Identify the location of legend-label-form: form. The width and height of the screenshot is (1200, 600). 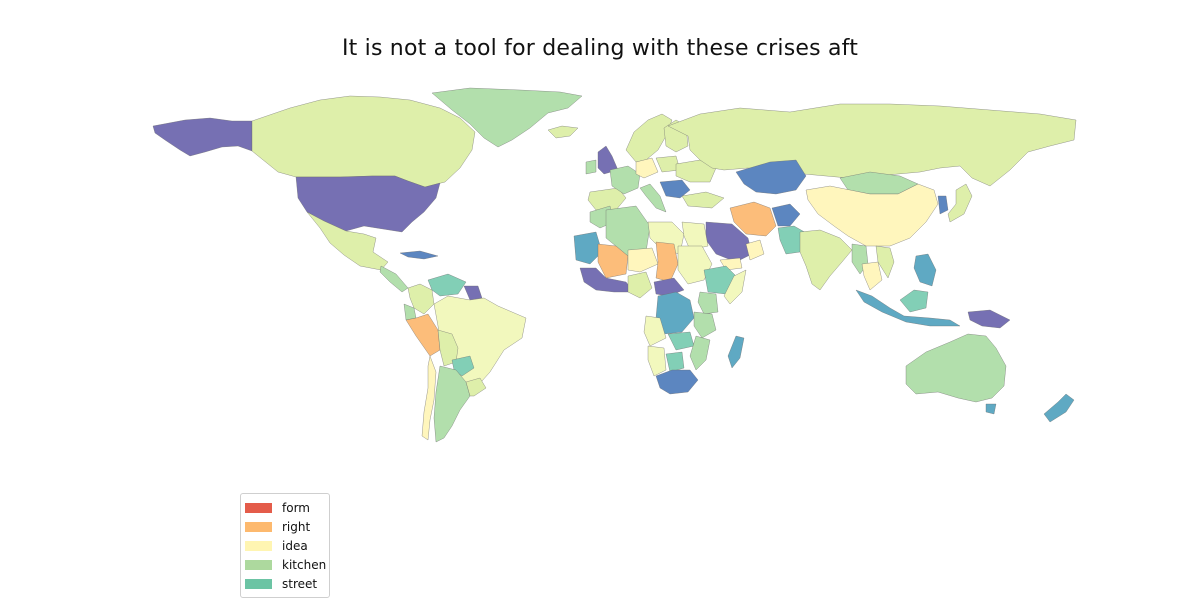
(296, 507).